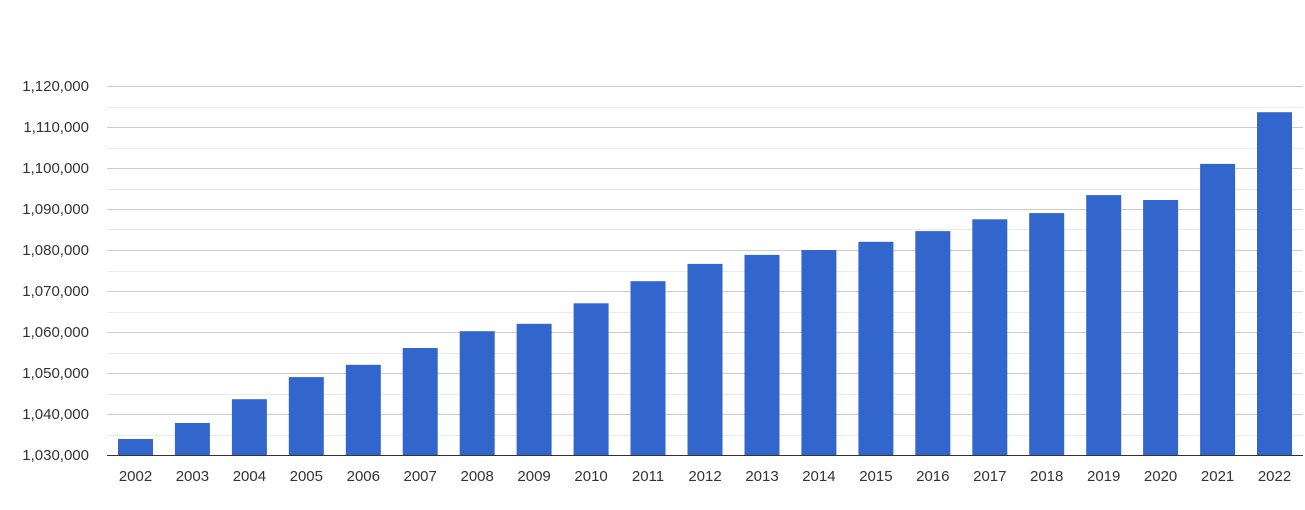 This screenshot has height=510, width=1305. I want to click on x-tick-label: 2003, so click(192, 476).